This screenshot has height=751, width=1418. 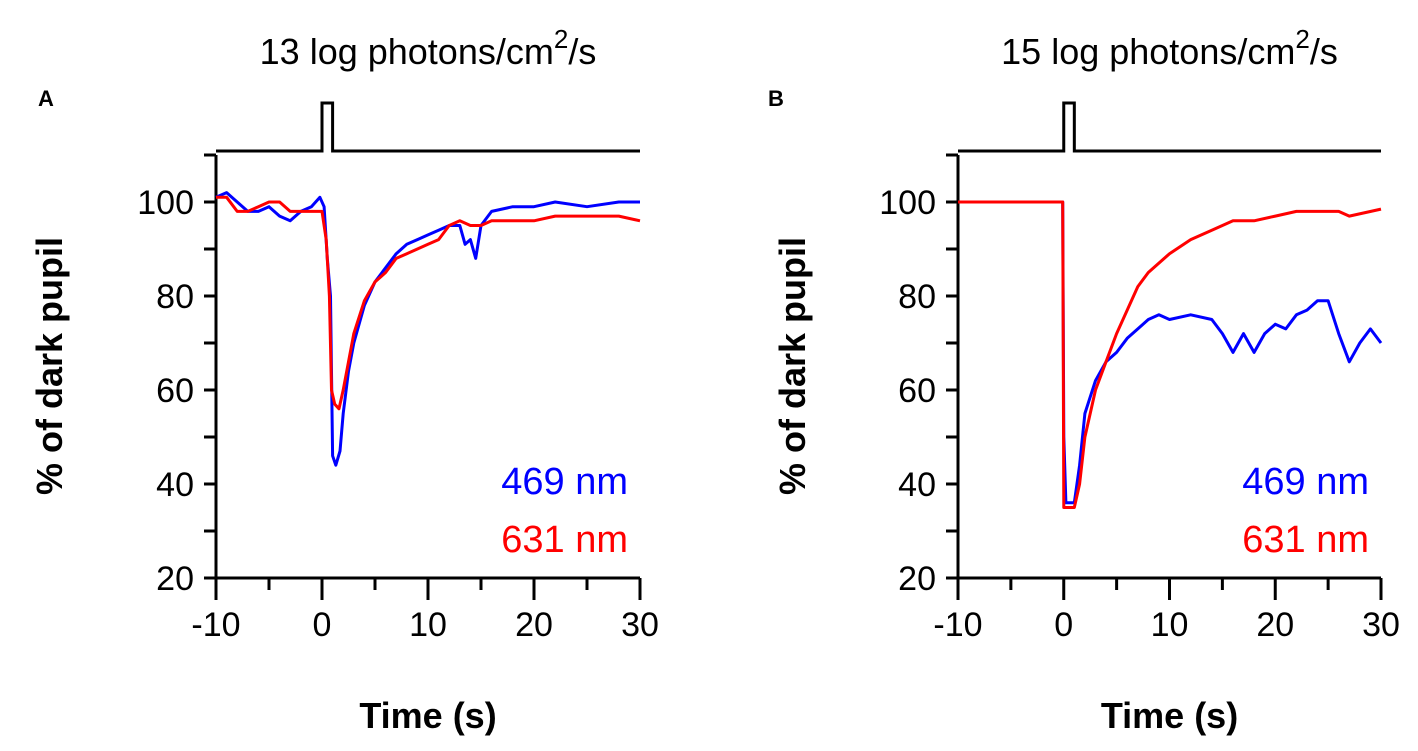 What do you see at coordinates (407, 51) in the screenshot?
I see `title-text: 13 log photons/cm` at bounding box center [407, 51].